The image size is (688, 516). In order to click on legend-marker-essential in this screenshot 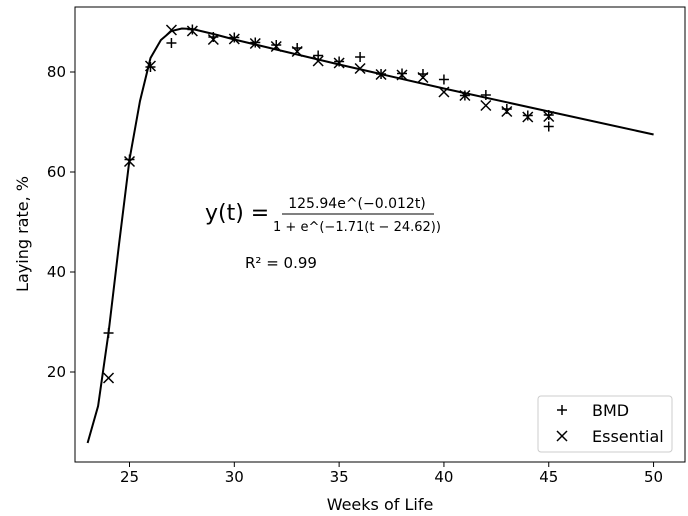, I will do `click(562, 436)`.